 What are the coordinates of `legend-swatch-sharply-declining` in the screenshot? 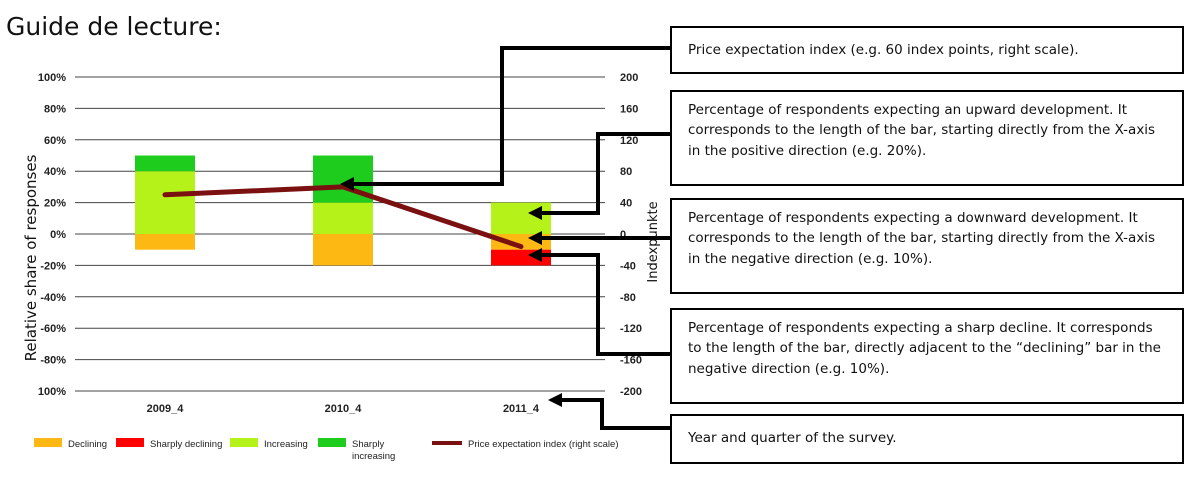 It's located at (130, 442).